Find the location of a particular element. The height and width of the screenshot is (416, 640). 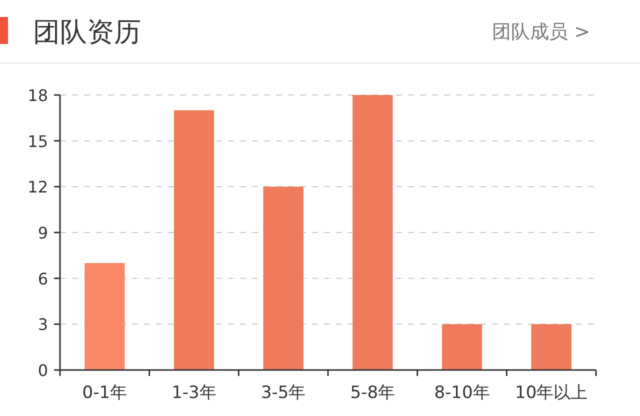

y-tick-label: 0 is located at coordinates (43, 370).